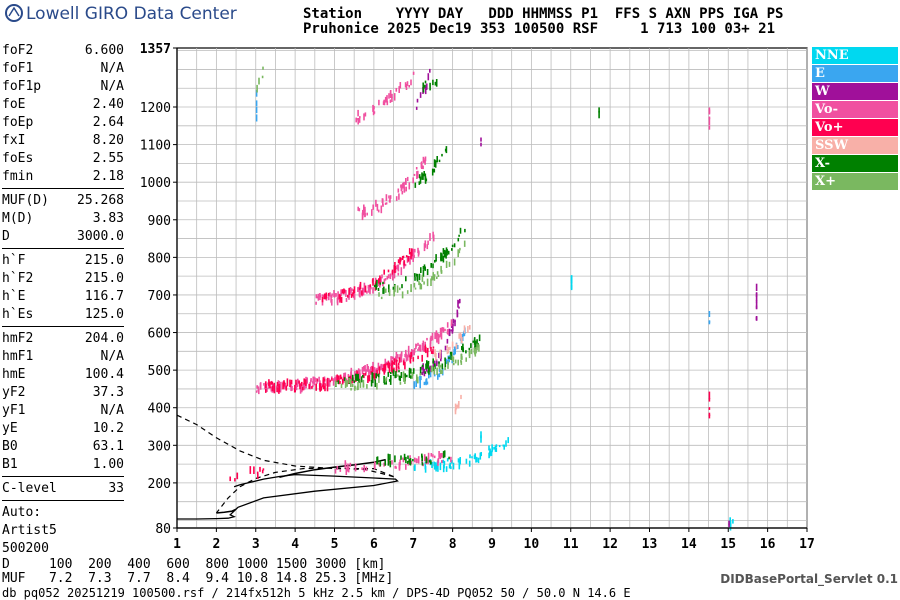 The width and height of the screenshot is (900, 600). Describe the element at coordinates (63, 177) in the screenshot. I see `param-row: fmin 2.18` at that location.